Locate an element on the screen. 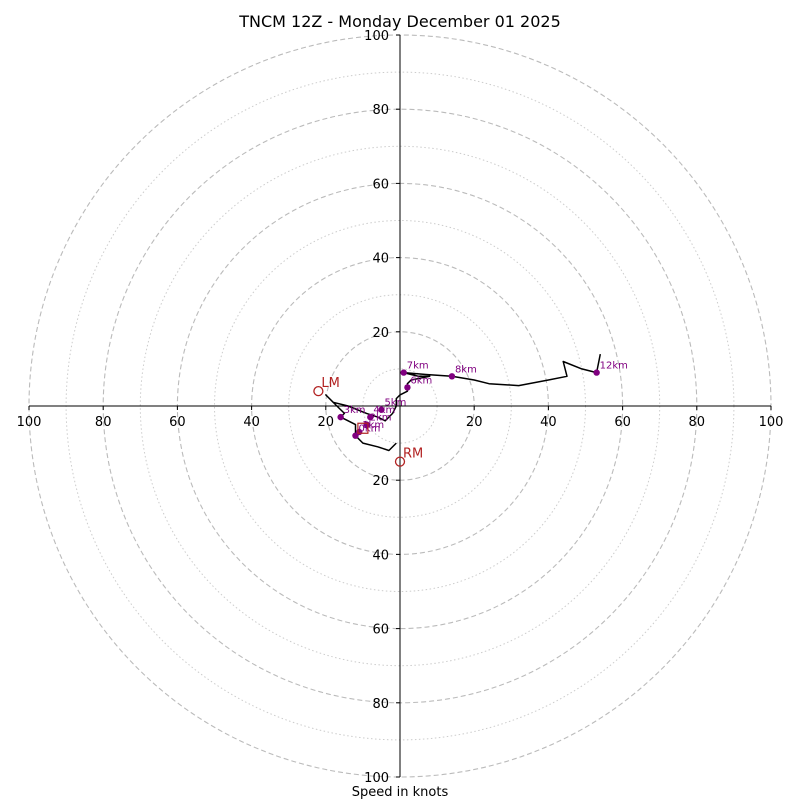  height-label-7km: 7km is located at coordinates (418, 366).